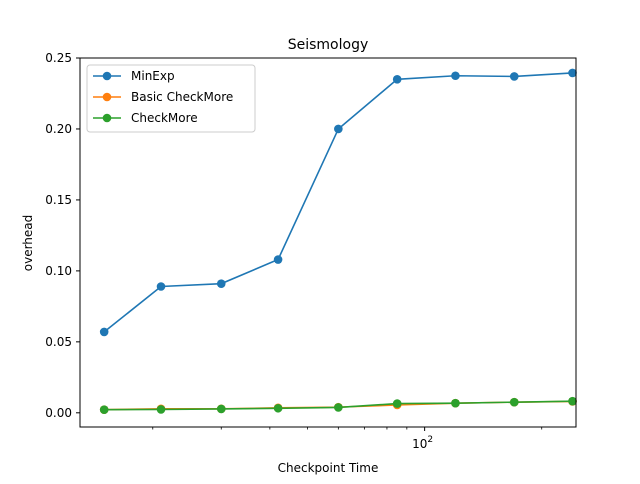 The width and height of the screenshot is (640, 484). I want to click on legend-box, so click(171, 98).